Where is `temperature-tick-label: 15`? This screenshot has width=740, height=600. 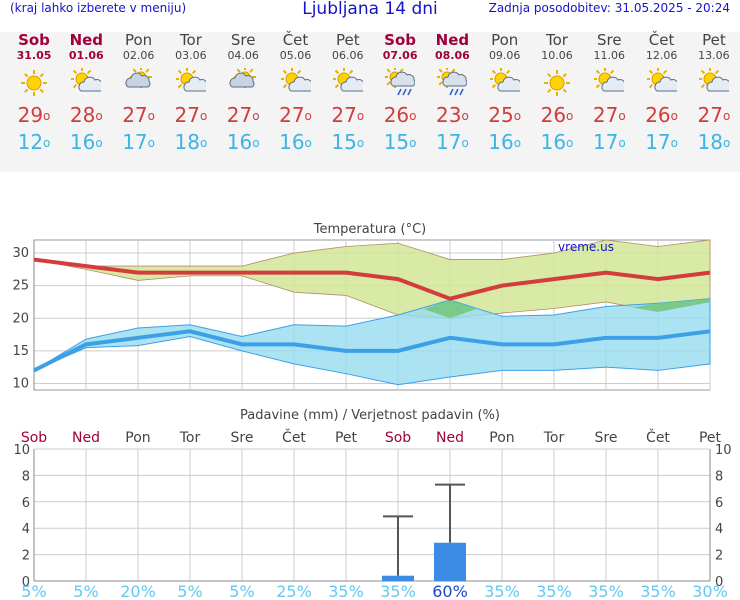
temperature-tick-label: 15 is located at coordinates (20, 351).